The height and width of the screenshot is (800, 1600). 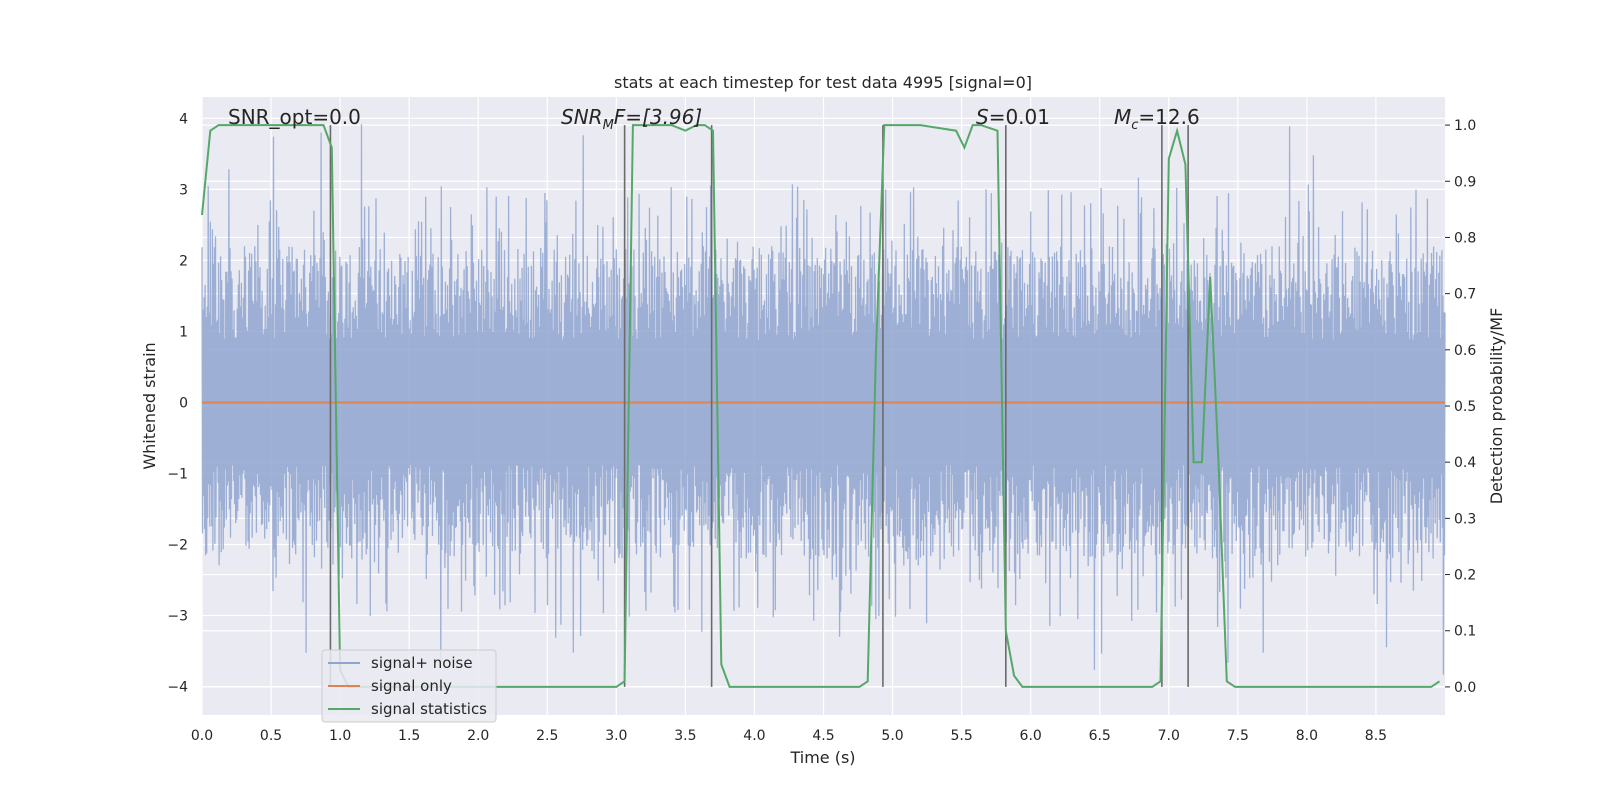 I want to click on legend-label-signal-only: signal only, so click(x=411, y=686).